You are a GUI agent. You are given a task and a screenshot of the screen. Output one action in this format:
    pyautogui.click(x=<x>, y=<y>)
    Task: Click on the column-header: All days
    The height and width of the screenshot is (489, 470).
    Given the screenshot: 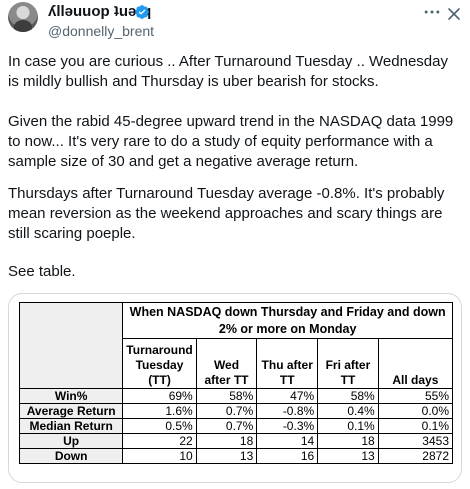 What is the action you would take?
    pyautogui.click(x=415, y=363)
    